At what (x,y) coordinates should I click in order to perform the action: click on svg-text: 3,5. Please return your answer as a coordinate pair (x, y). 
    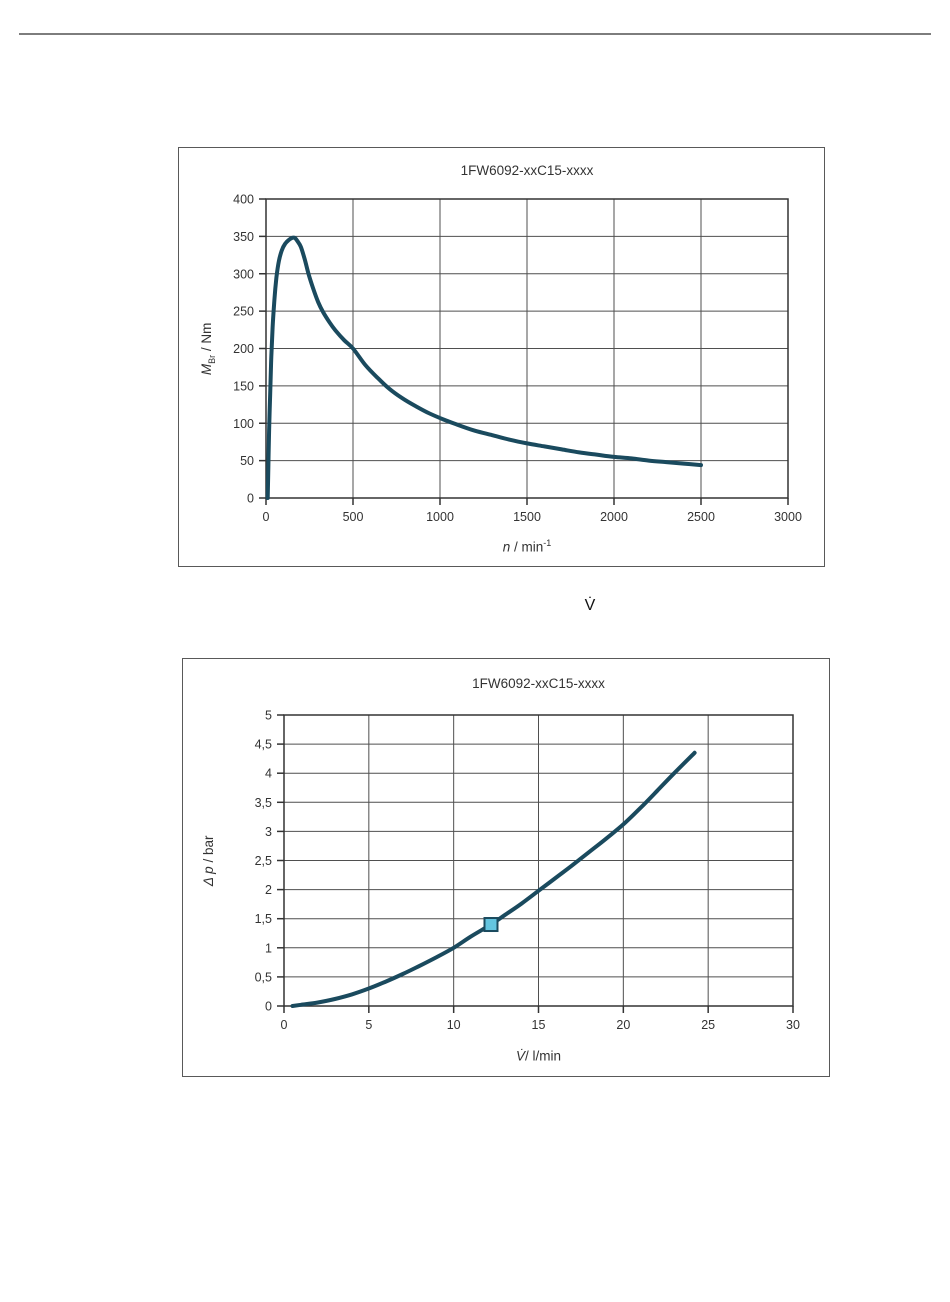
    Looking at the image, I should click on (263, 803).